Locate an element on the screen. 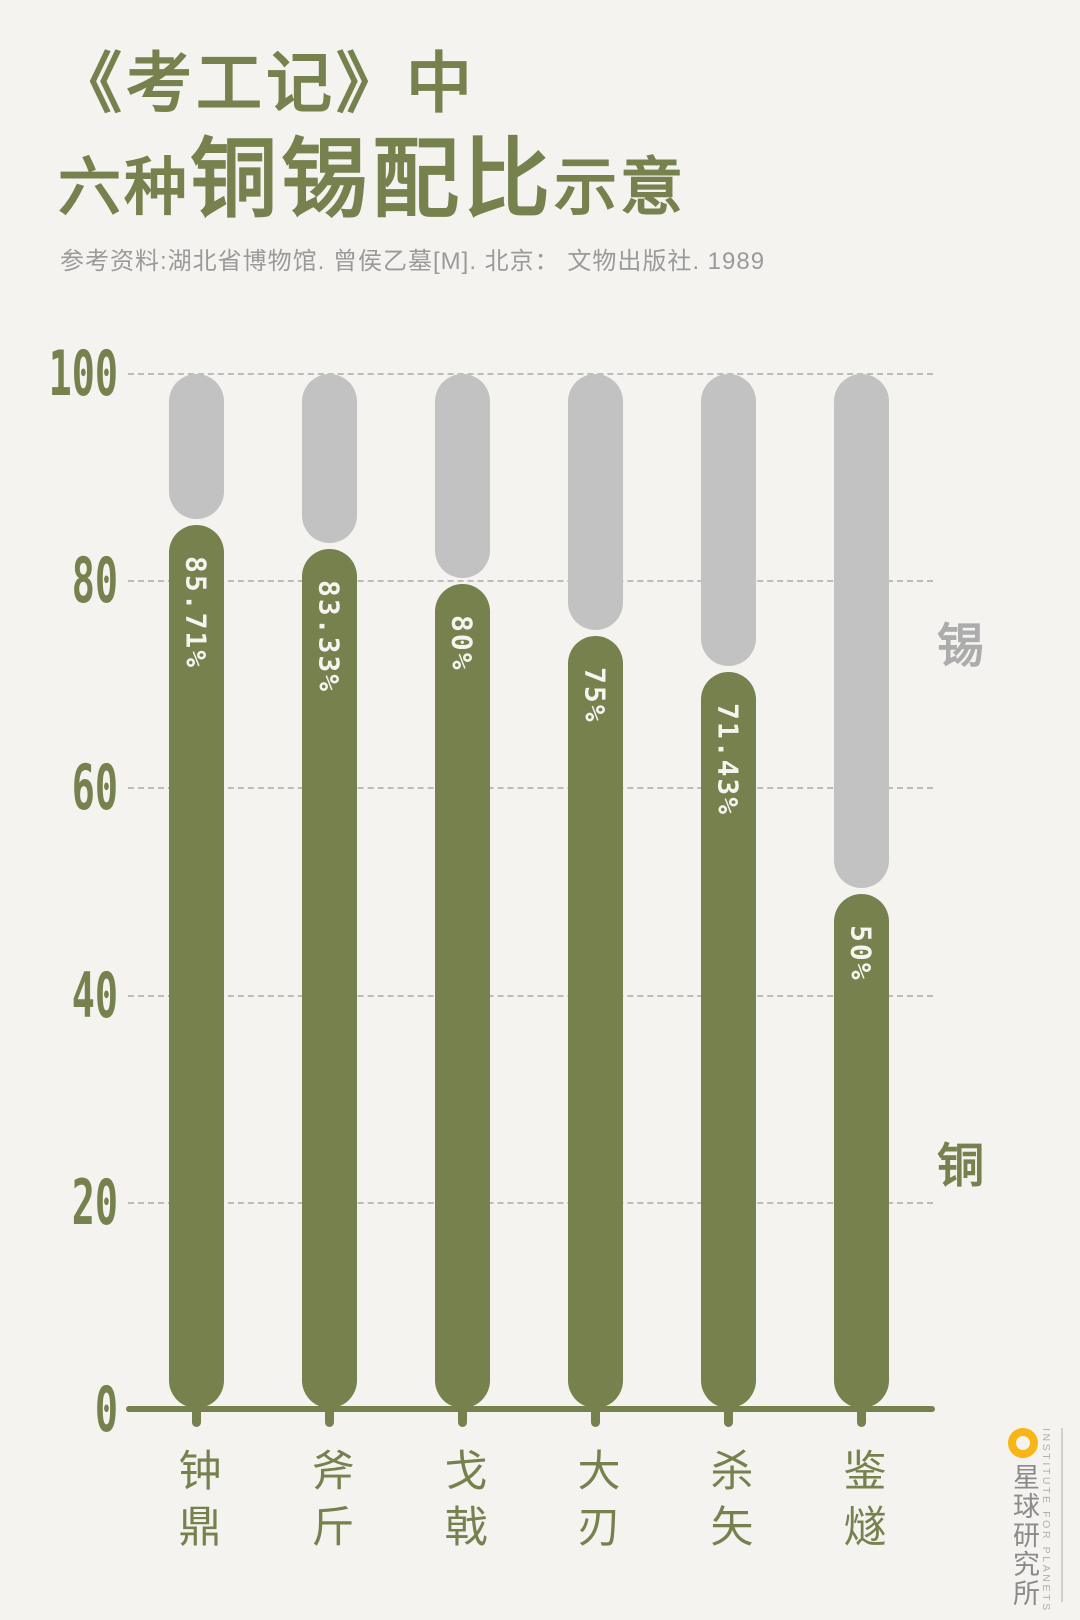  y-axis-tick-label: 60 is located at coordinates (94, 788).